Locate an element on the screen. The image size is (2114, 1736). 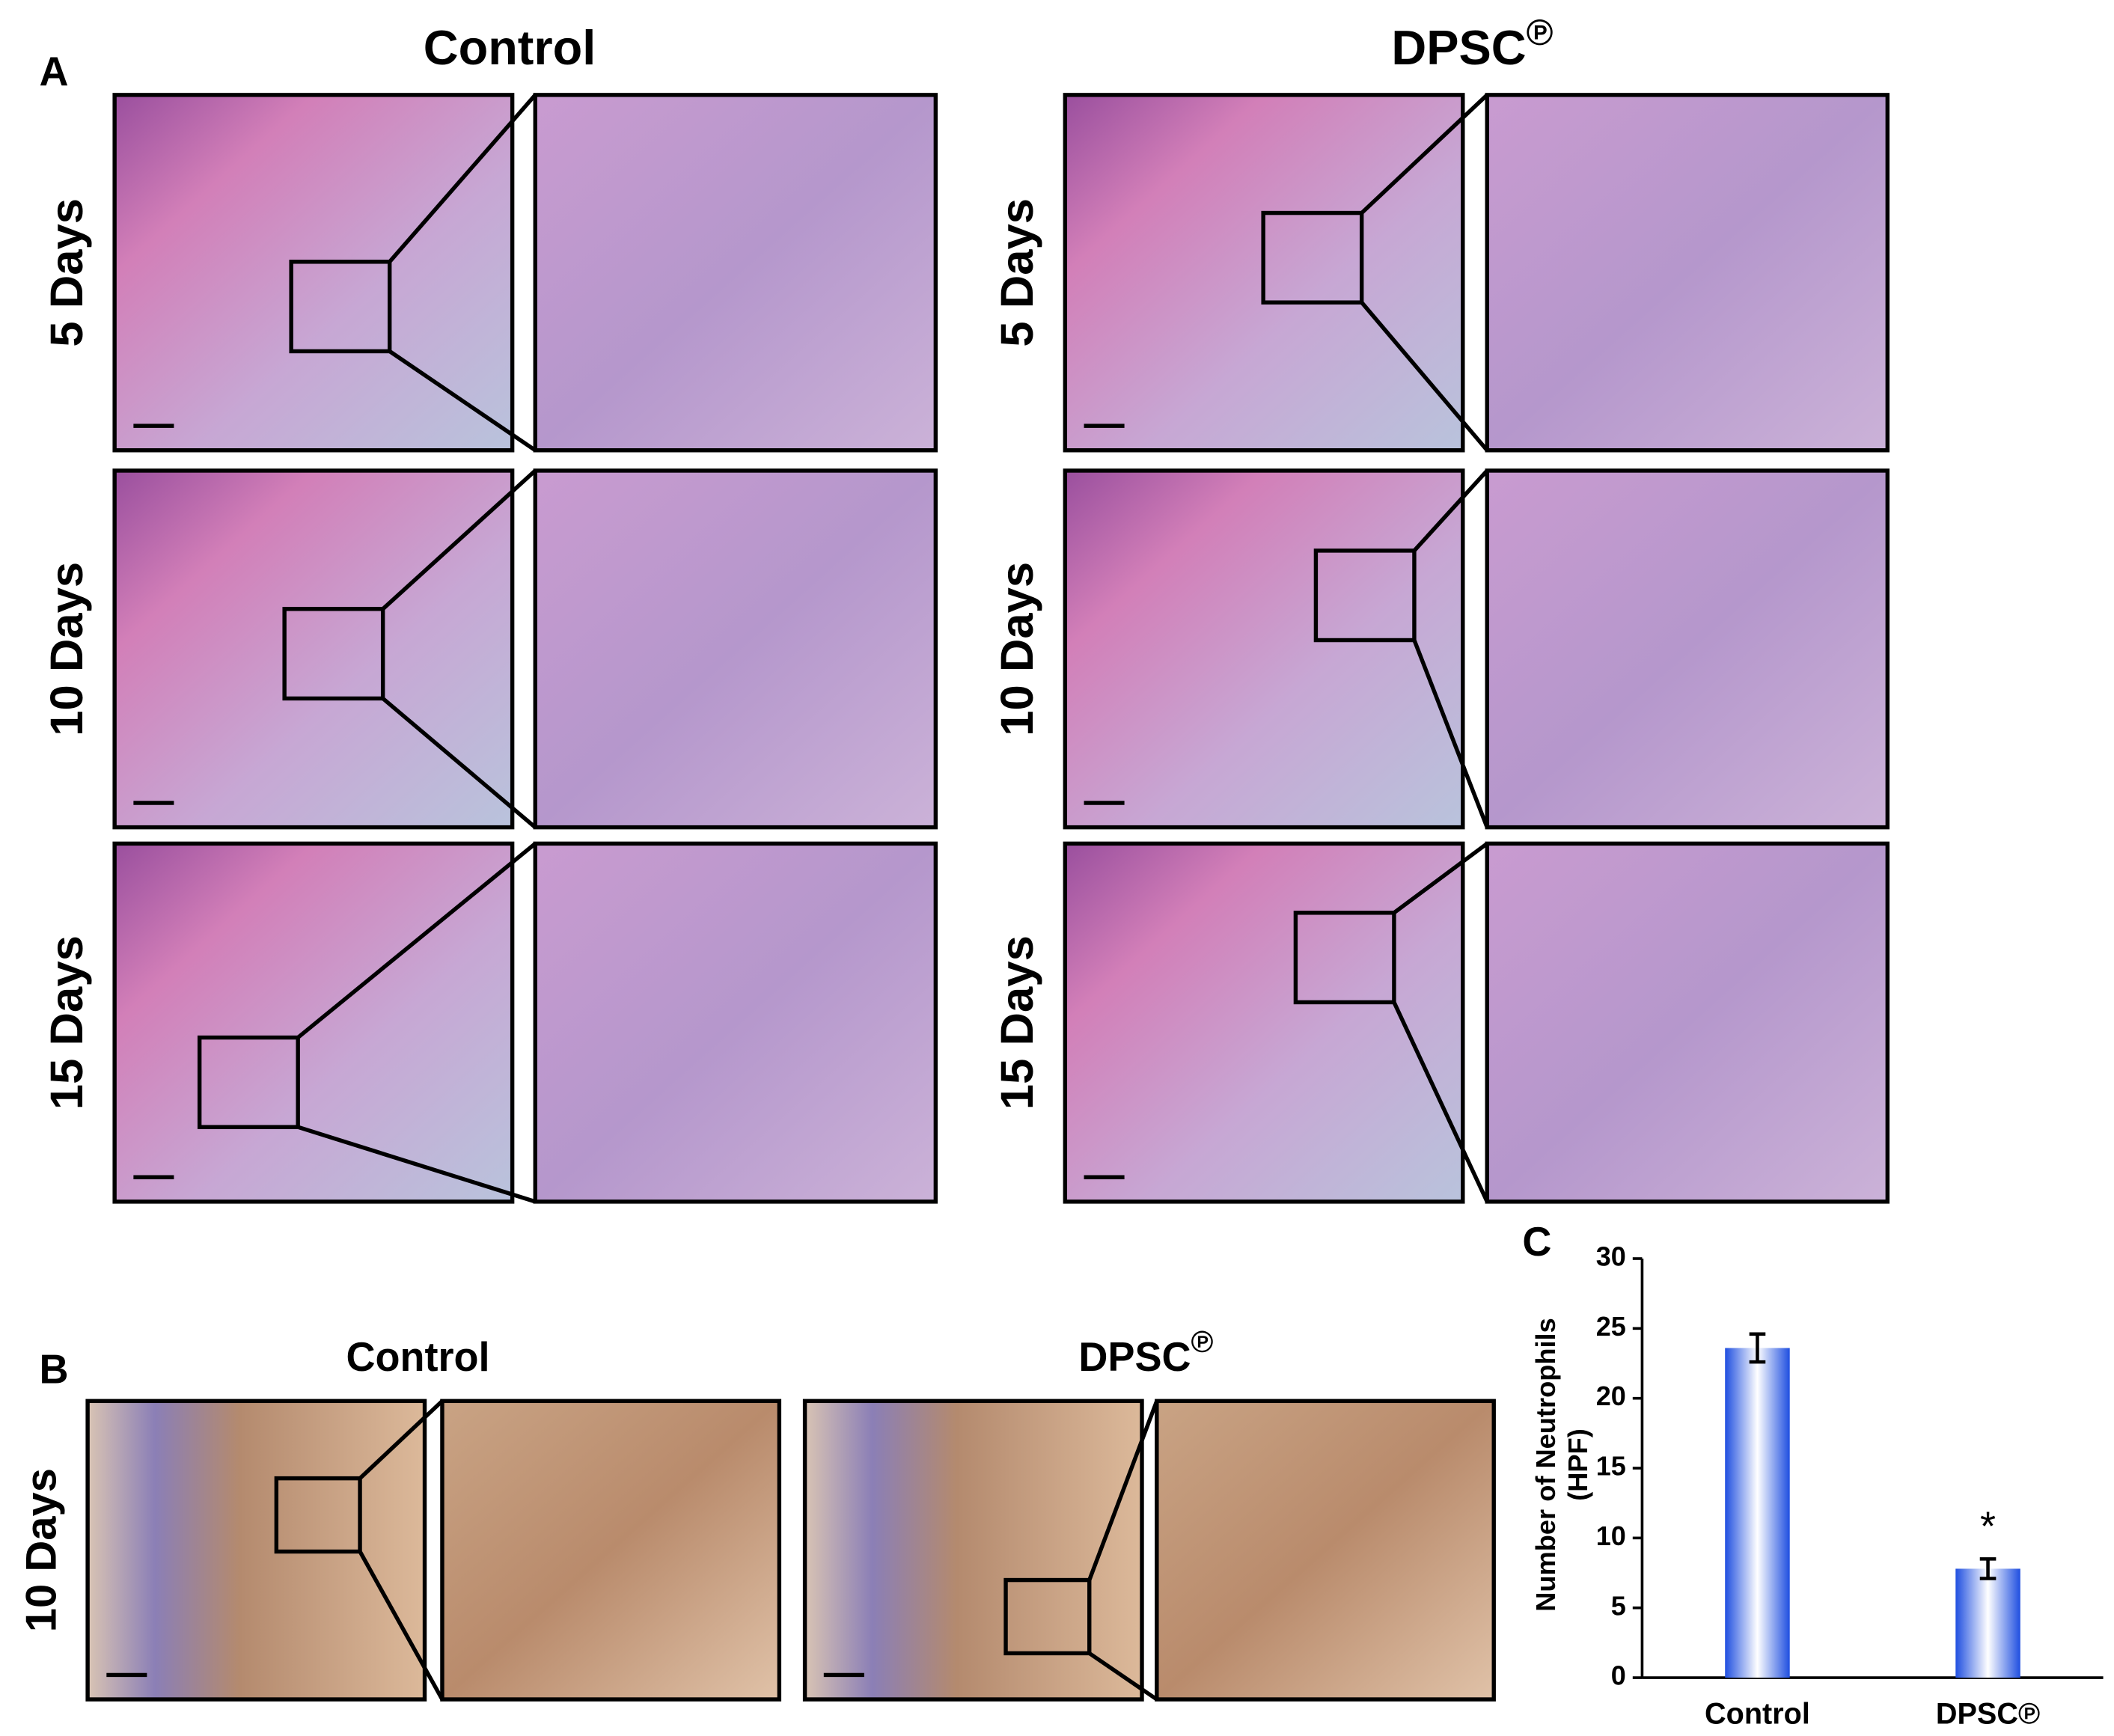
panel-label: B is located at coordinates (54, 1369).